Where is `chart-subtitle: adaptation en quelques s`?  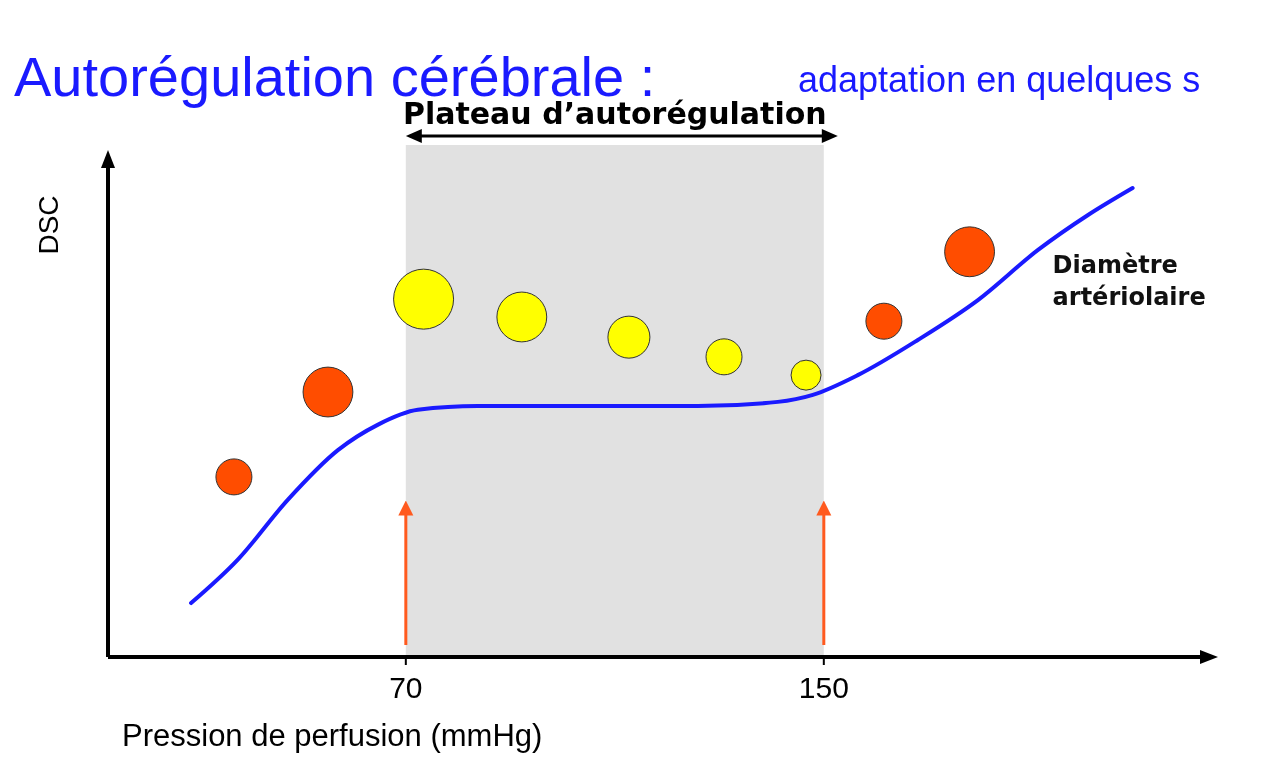 chart-subtitle: adaptation en quelques s is located at coordinates (999, 79).